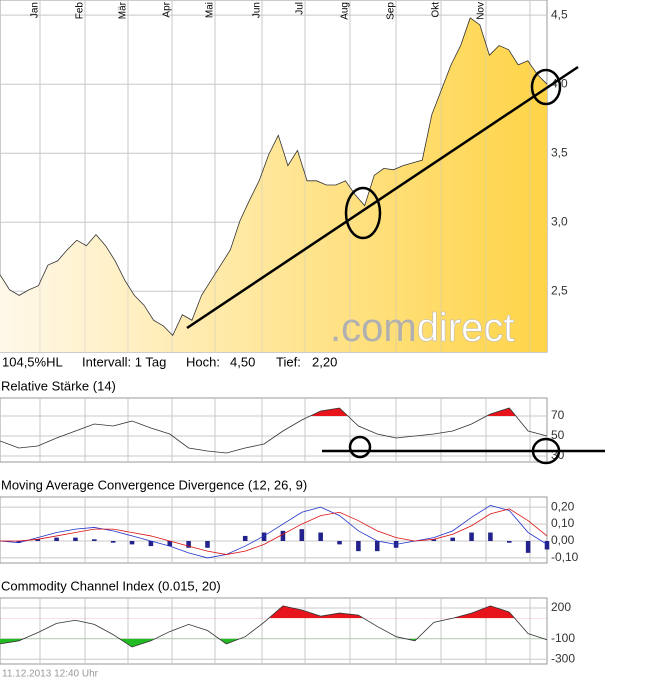  I want to click on y-tick-label: 0,10, so click(563, 523).